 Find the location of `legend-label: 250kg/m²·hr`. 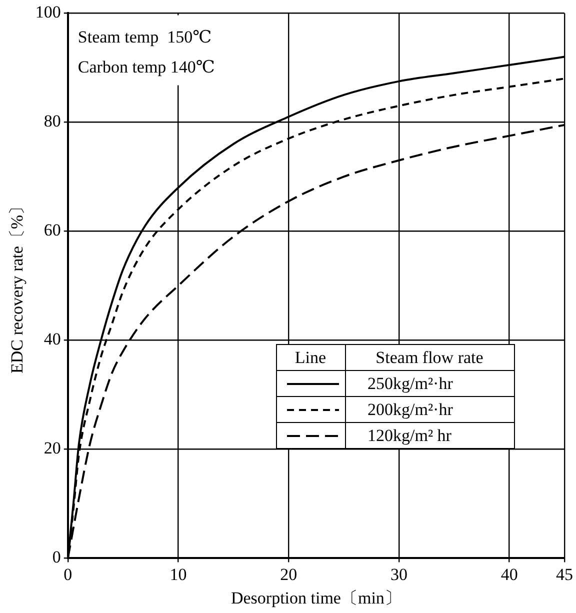

legend-label: 250kg/m²·hr is located at coordinates (429, 383).